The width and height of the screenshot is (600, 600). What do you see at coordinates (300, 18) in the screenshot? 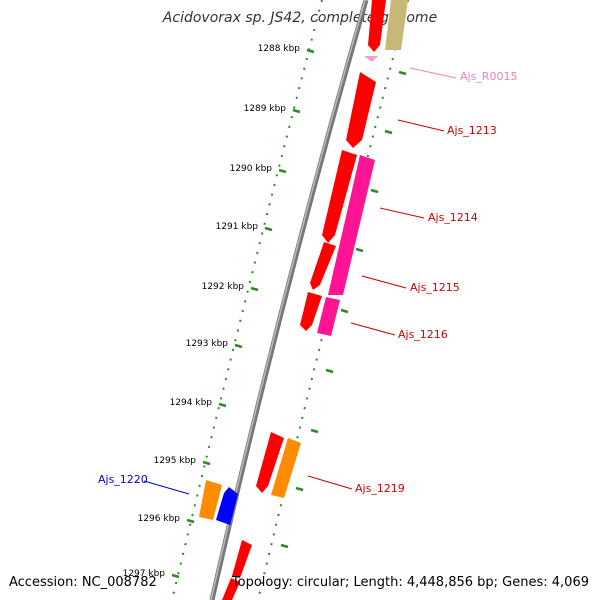
I see `genome-title: Acidovorax sp. JS42, complete genome` at bounding box center [300, 18].